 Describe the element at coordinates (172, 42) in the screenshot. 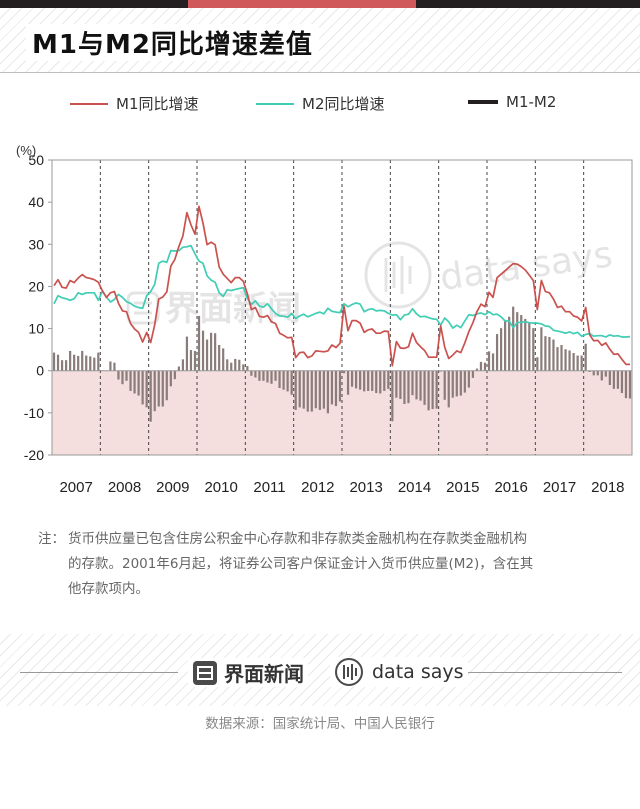

I see `chart-title: M1与M2同比增速差值` at that location.